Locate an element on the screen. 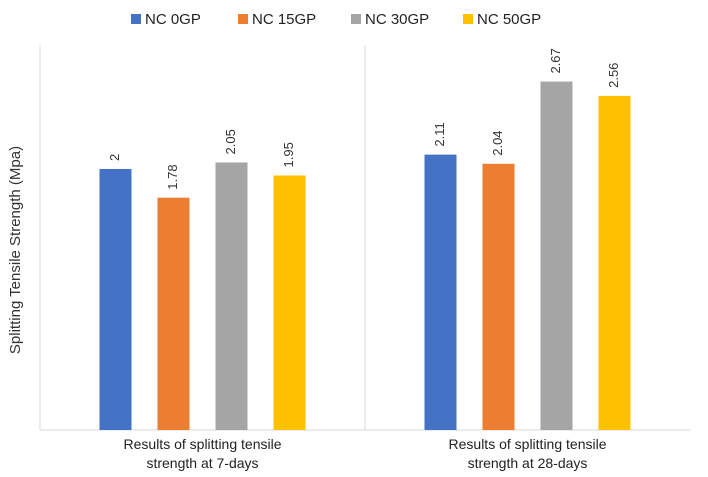  data-label: 1.78 is located at coordinates (172, 176).